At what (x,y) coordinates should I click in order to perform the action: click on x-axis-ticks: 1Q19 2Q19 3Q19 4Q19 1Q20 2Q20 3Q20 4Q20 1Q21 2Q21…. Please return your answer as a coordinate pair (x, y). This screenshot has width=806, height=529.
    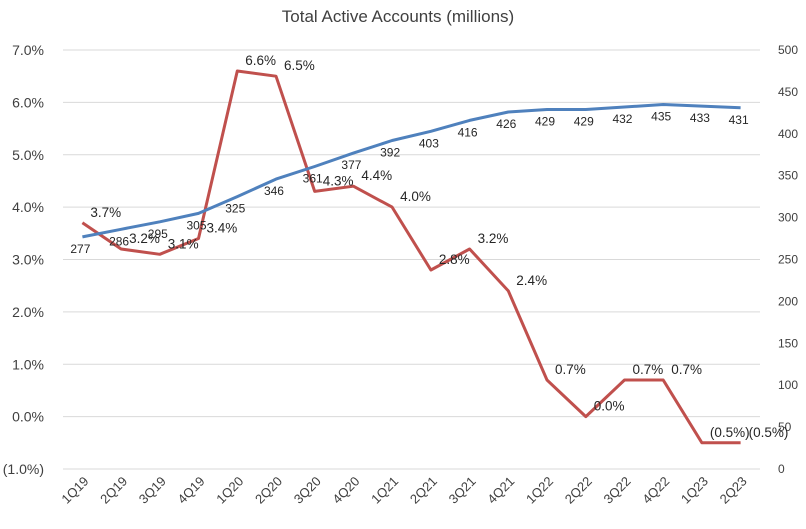
    Looking at the image, I should click on (403, 490).